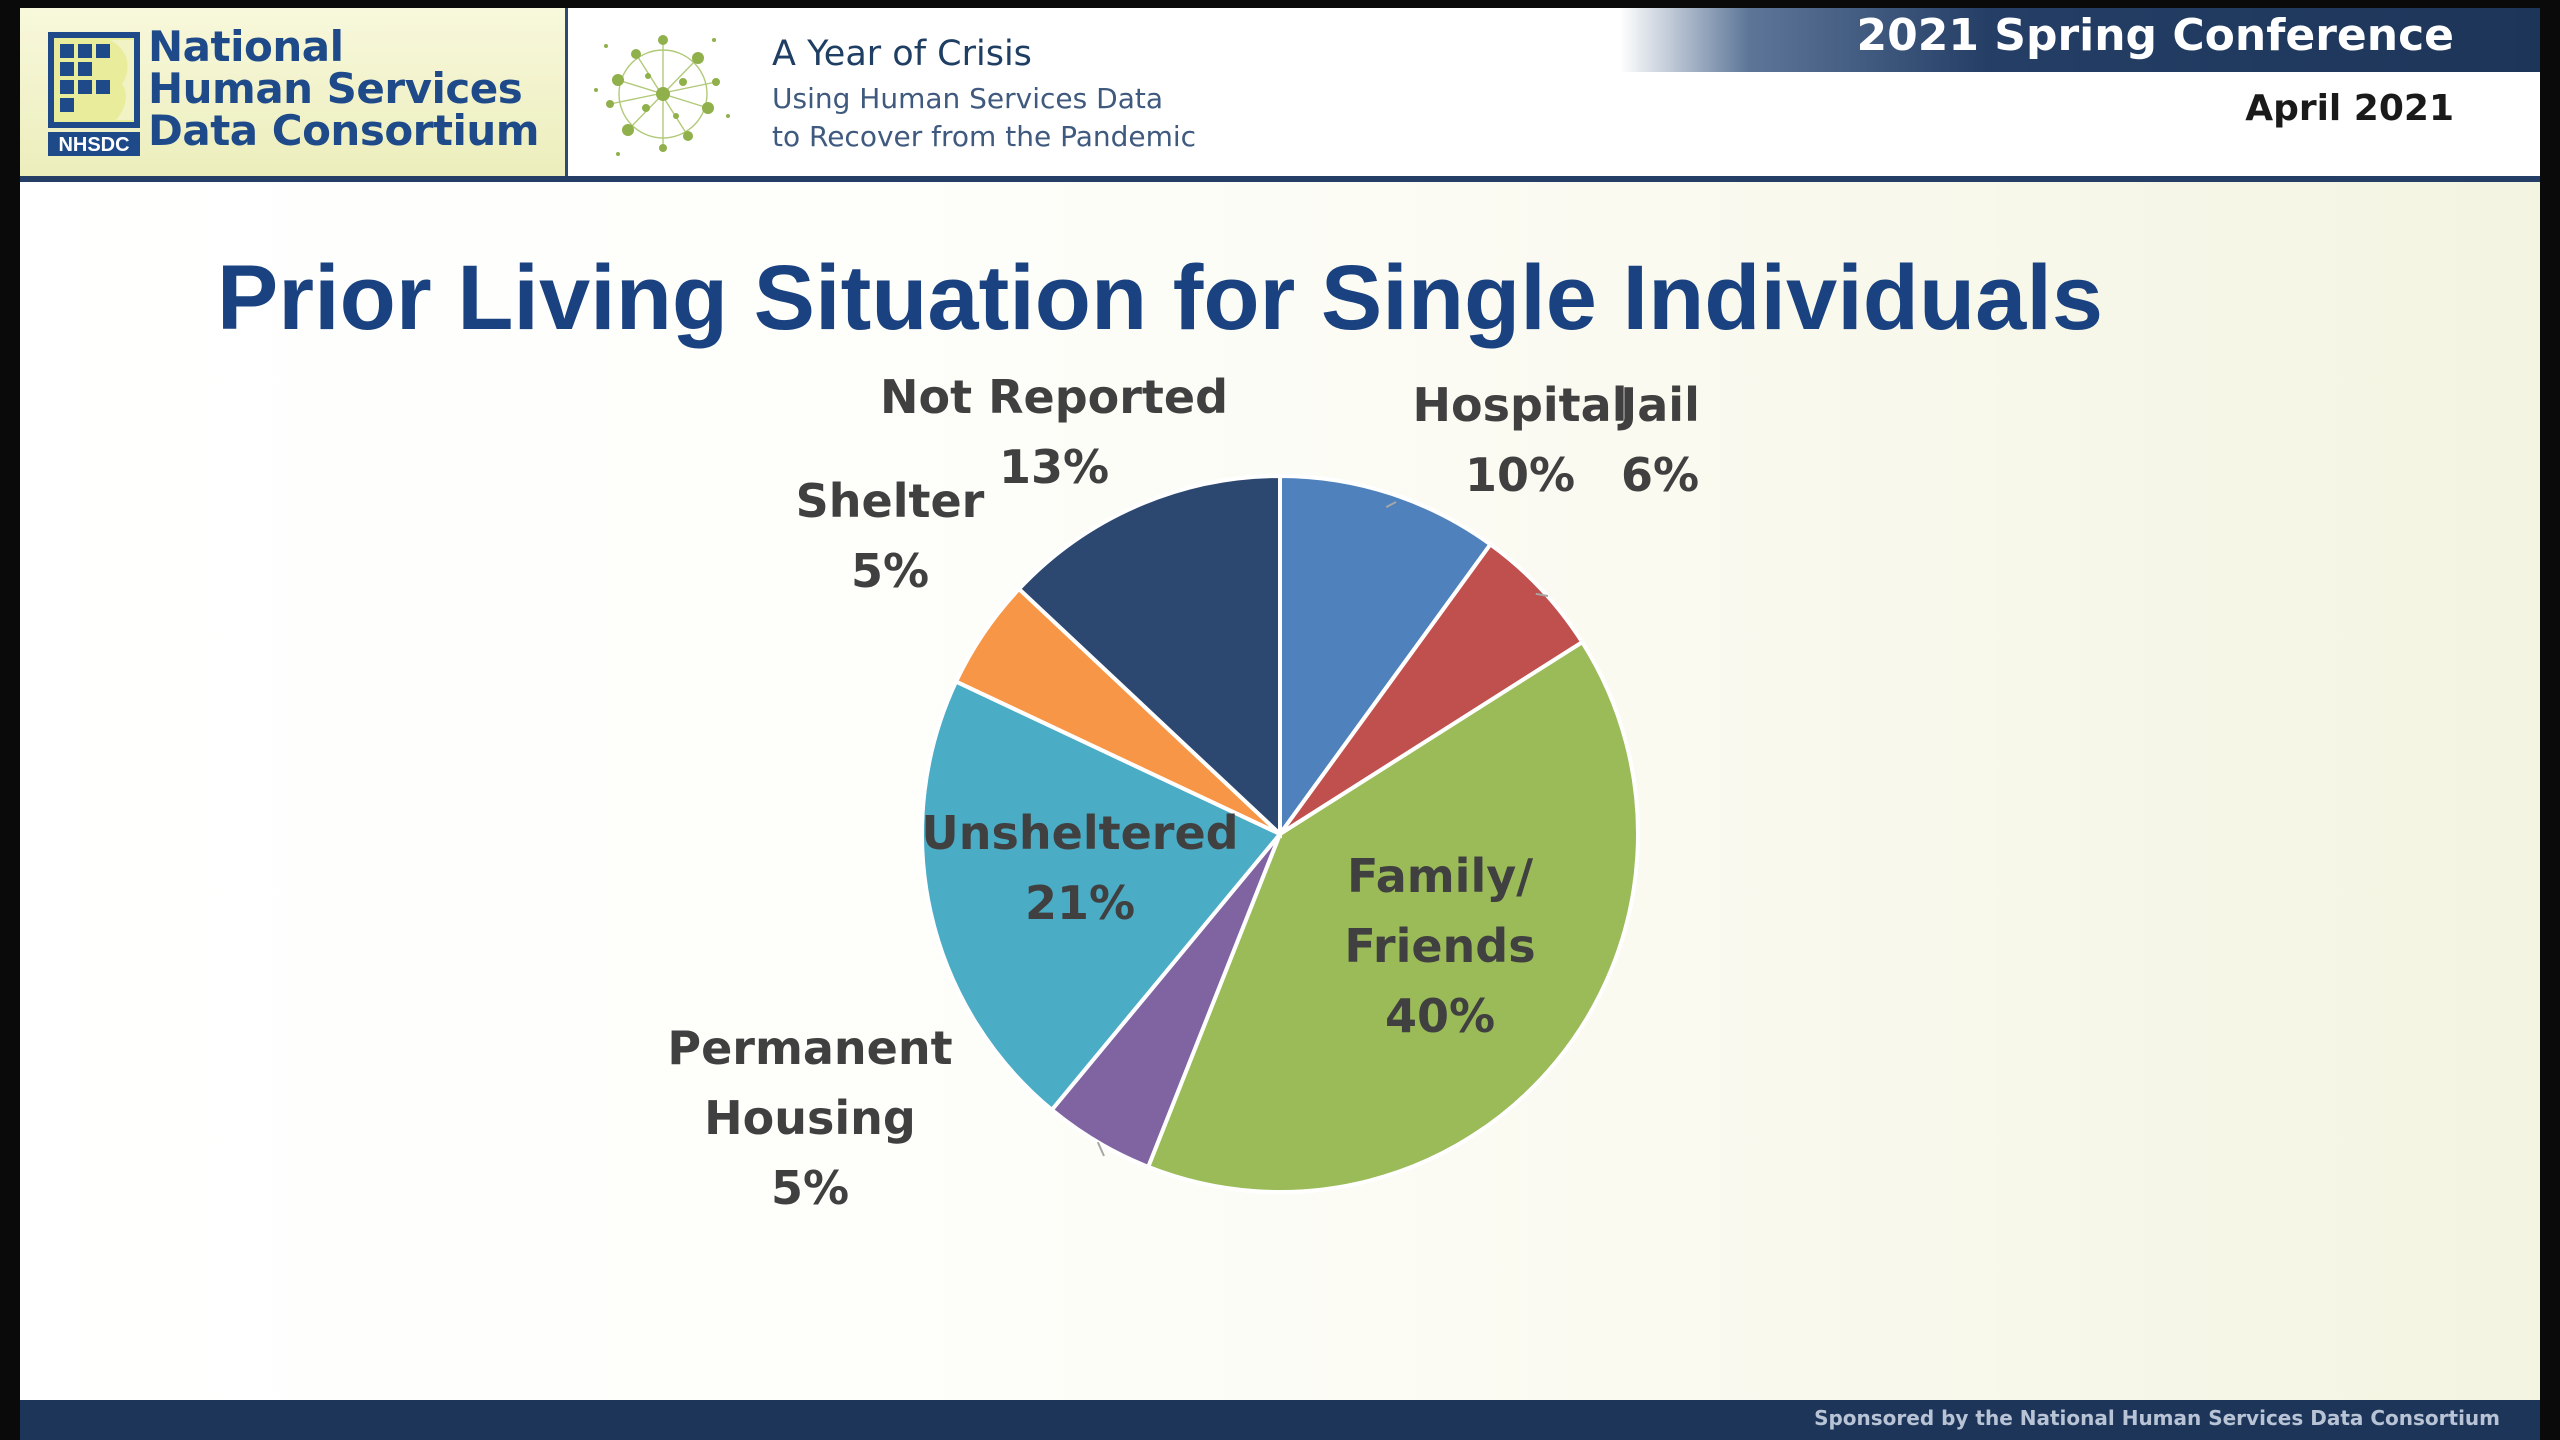  Describe the element at coordinates (662, 95) in the screenshot. I see `virus-network-icon` at that location.